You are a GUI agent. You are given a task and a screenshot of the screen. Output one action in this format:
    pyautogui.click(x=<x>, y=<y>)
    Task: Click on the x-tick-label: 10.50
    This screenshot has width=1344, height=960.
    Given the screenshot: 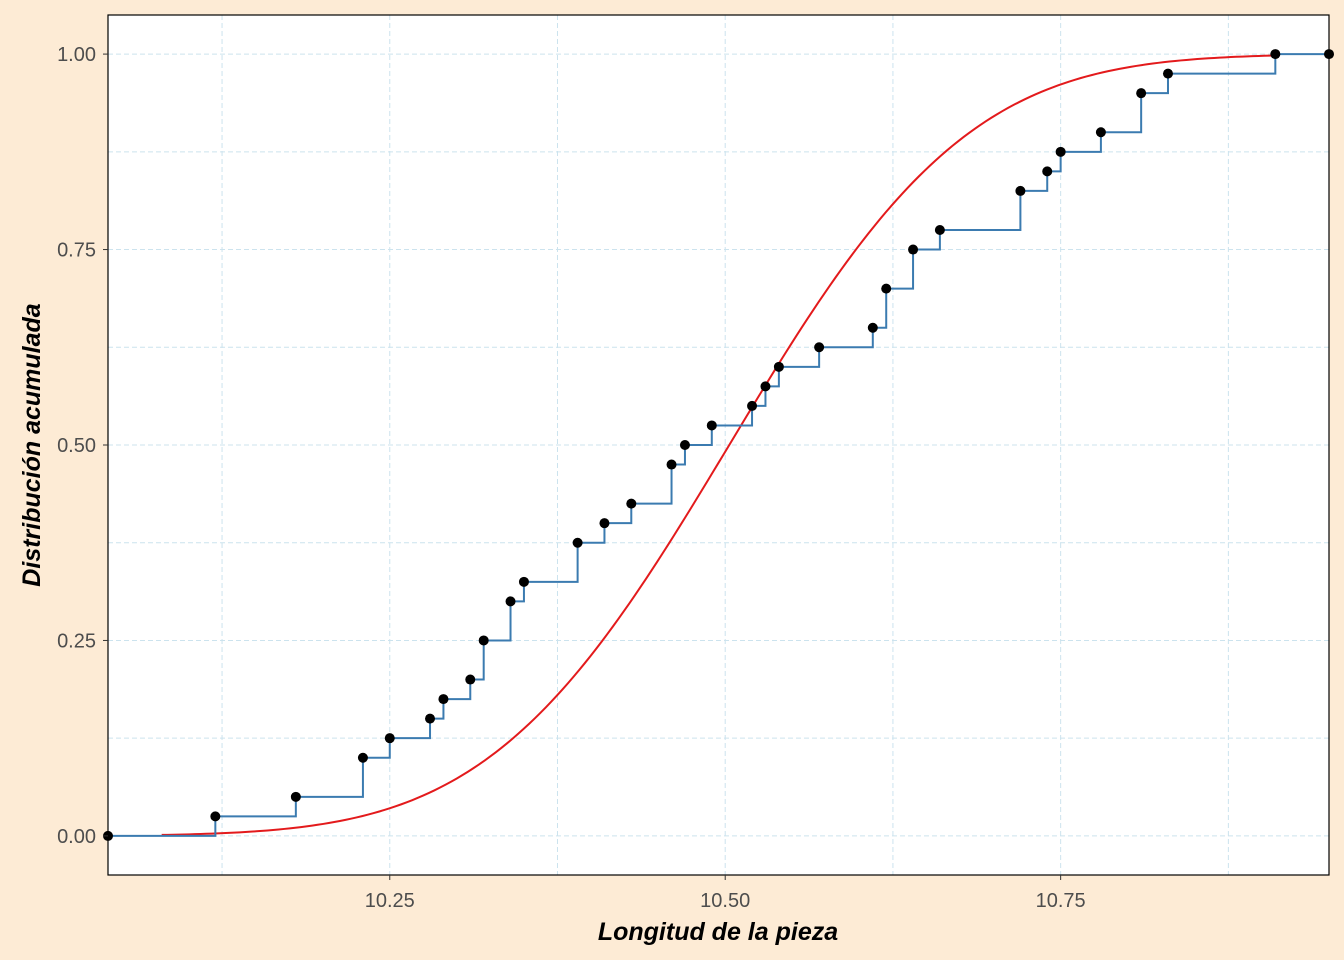 What is the action you would take?
    pyautogui.click(x=725, y=901)
    